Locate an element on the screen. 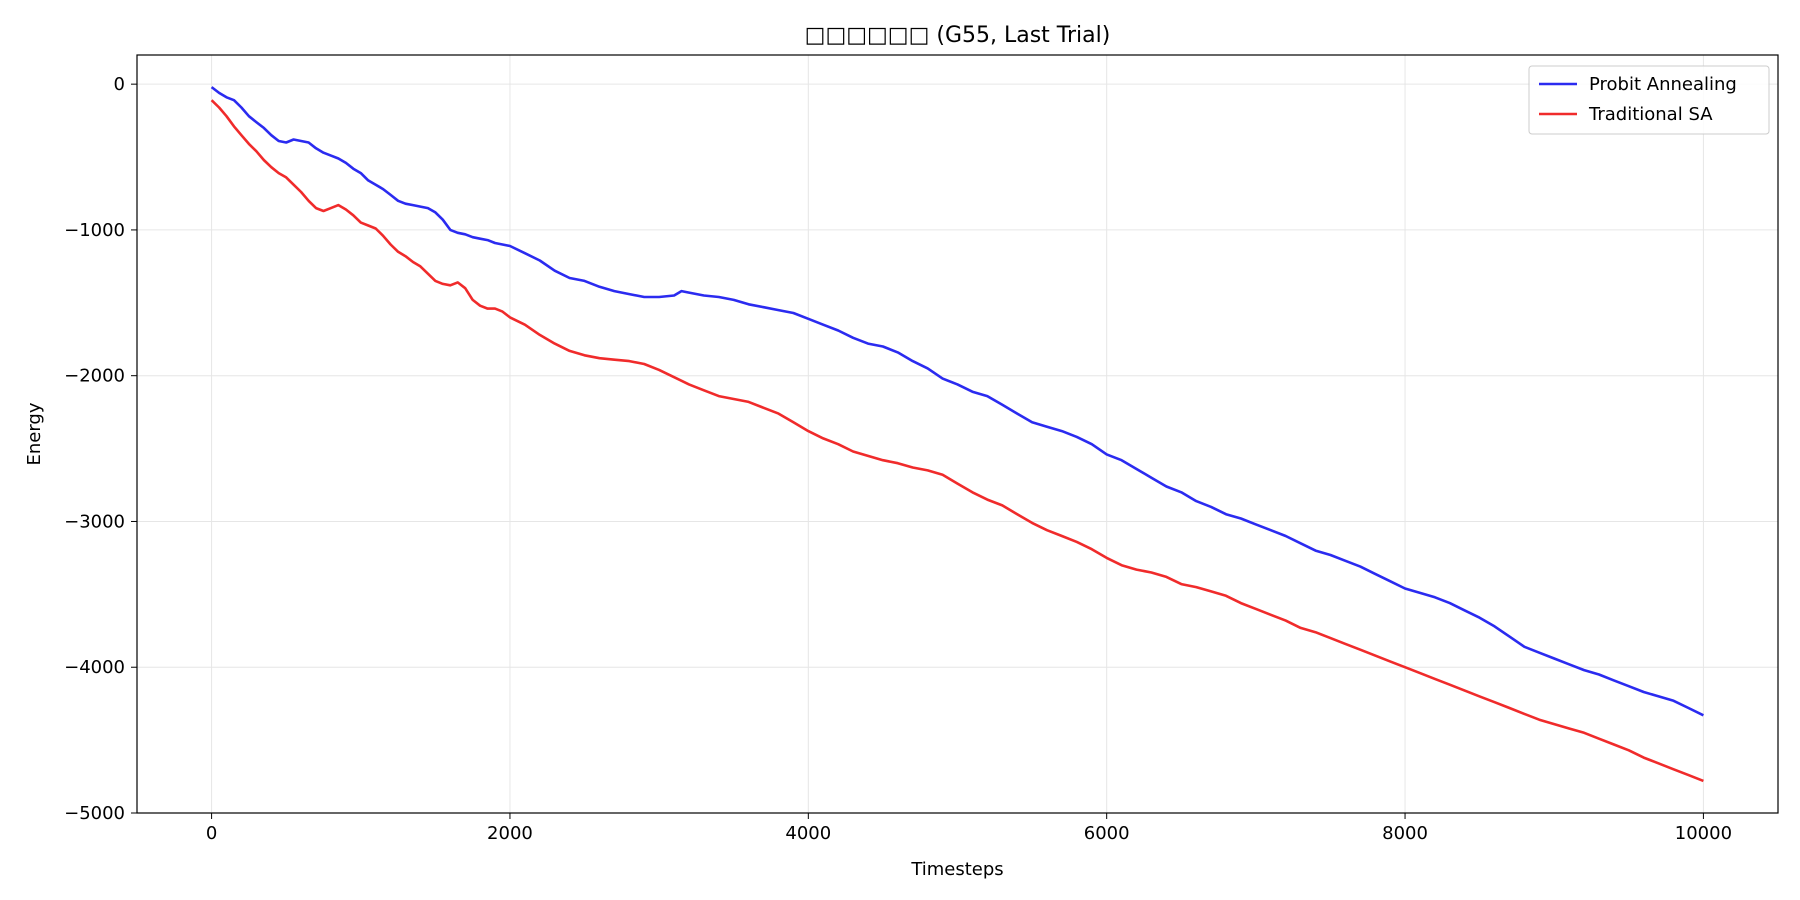 This screenshot has width=1800, height=900. x-tick-label: 0 is located at coordinates (211, 833).